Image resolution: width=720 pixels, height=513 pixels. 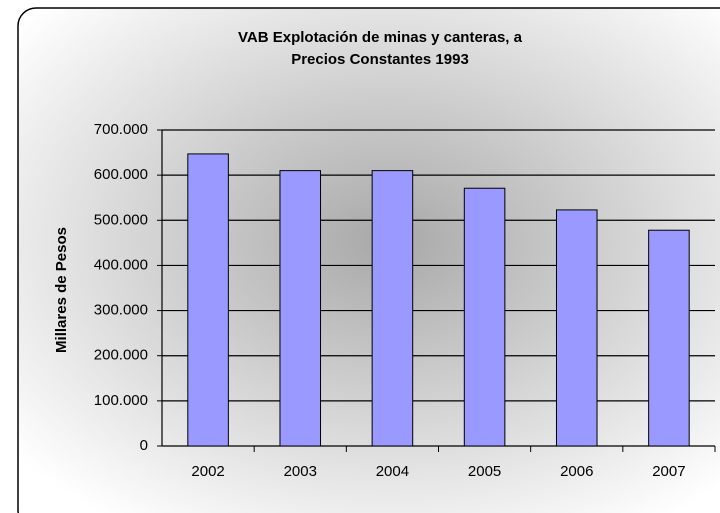 I want to click on y-tick-label: 500.000, so click(x=121, y=219).